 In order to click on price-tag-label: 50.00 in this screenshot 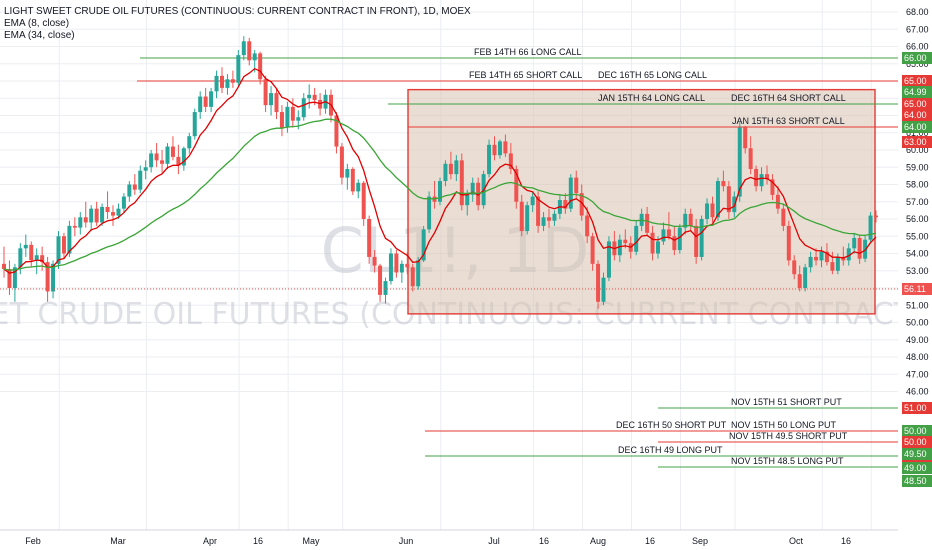, I will do `click(915, 442)`.